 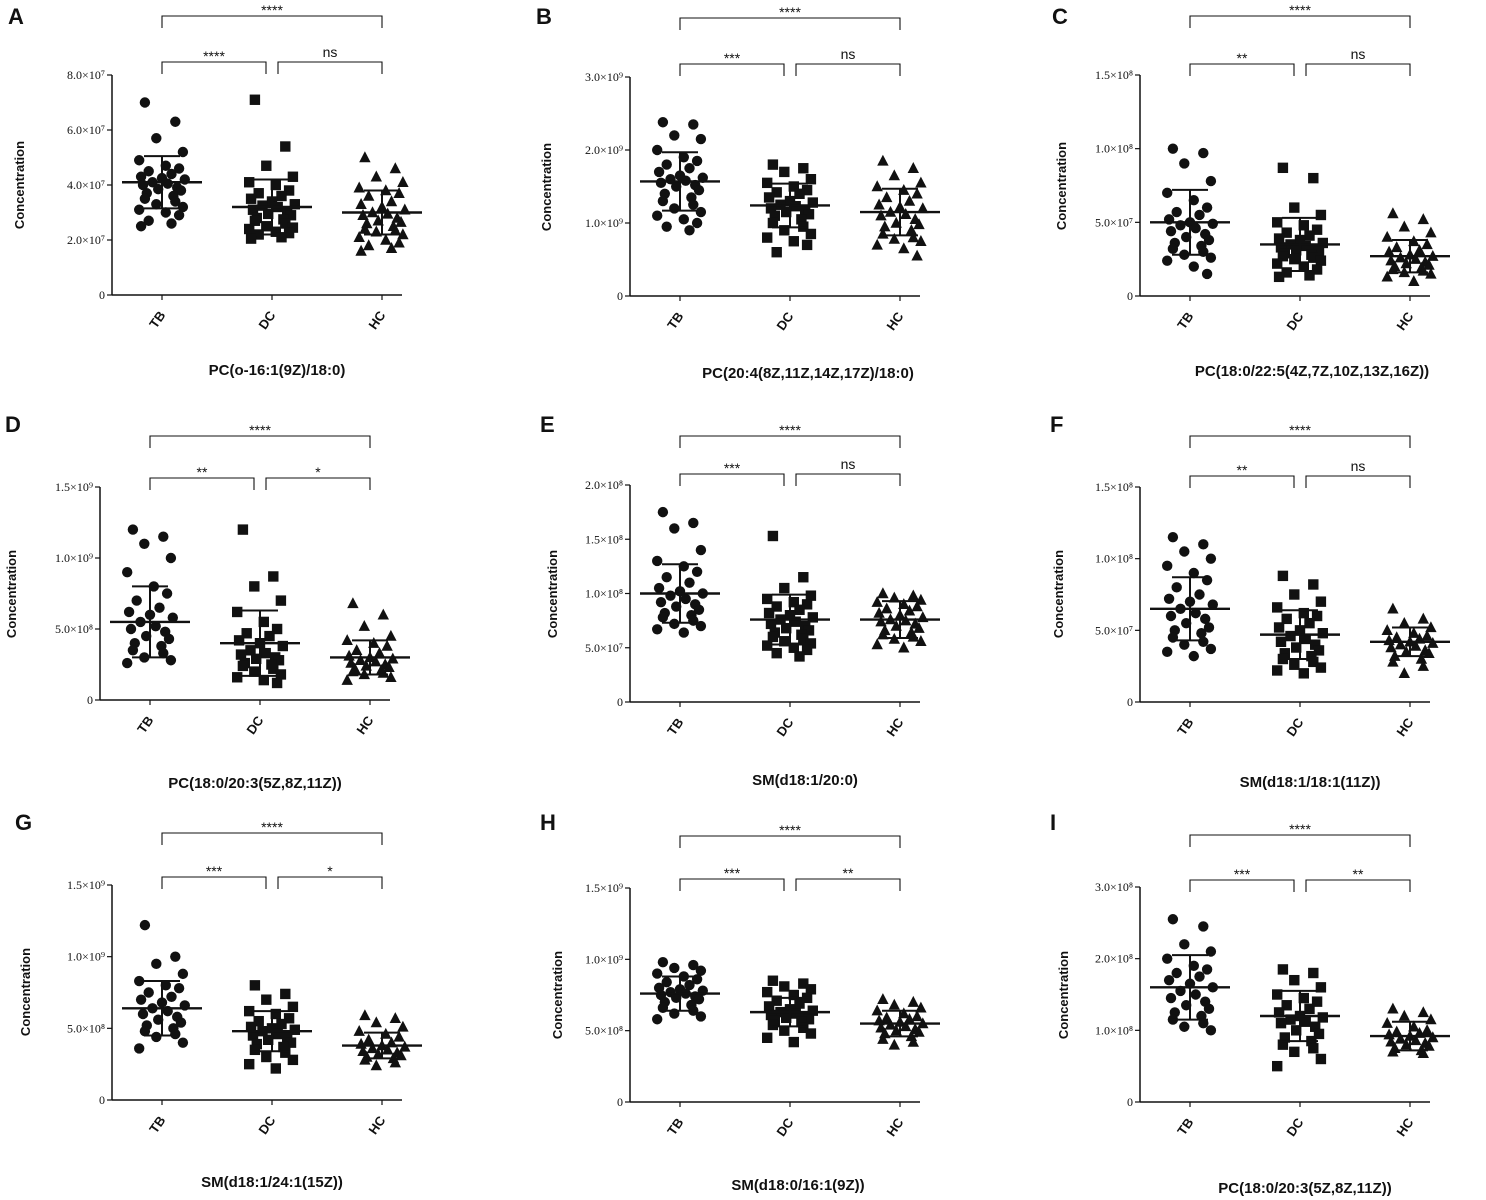 I want to click on y-tick-label: 1.0×10⁸, so click(x=1114, y=1030).